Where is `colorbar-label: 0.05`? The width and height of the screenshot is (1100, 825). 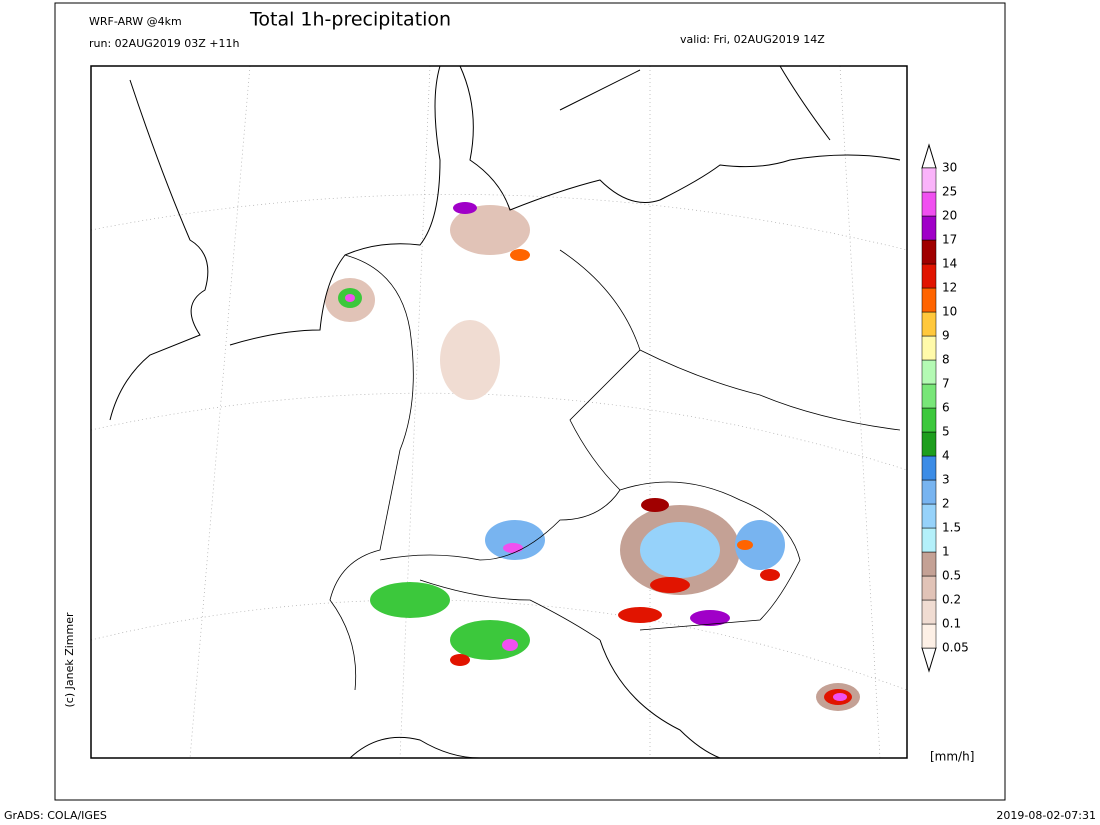
colorbar-label: 0.05 is located at coordinates (955, 648).